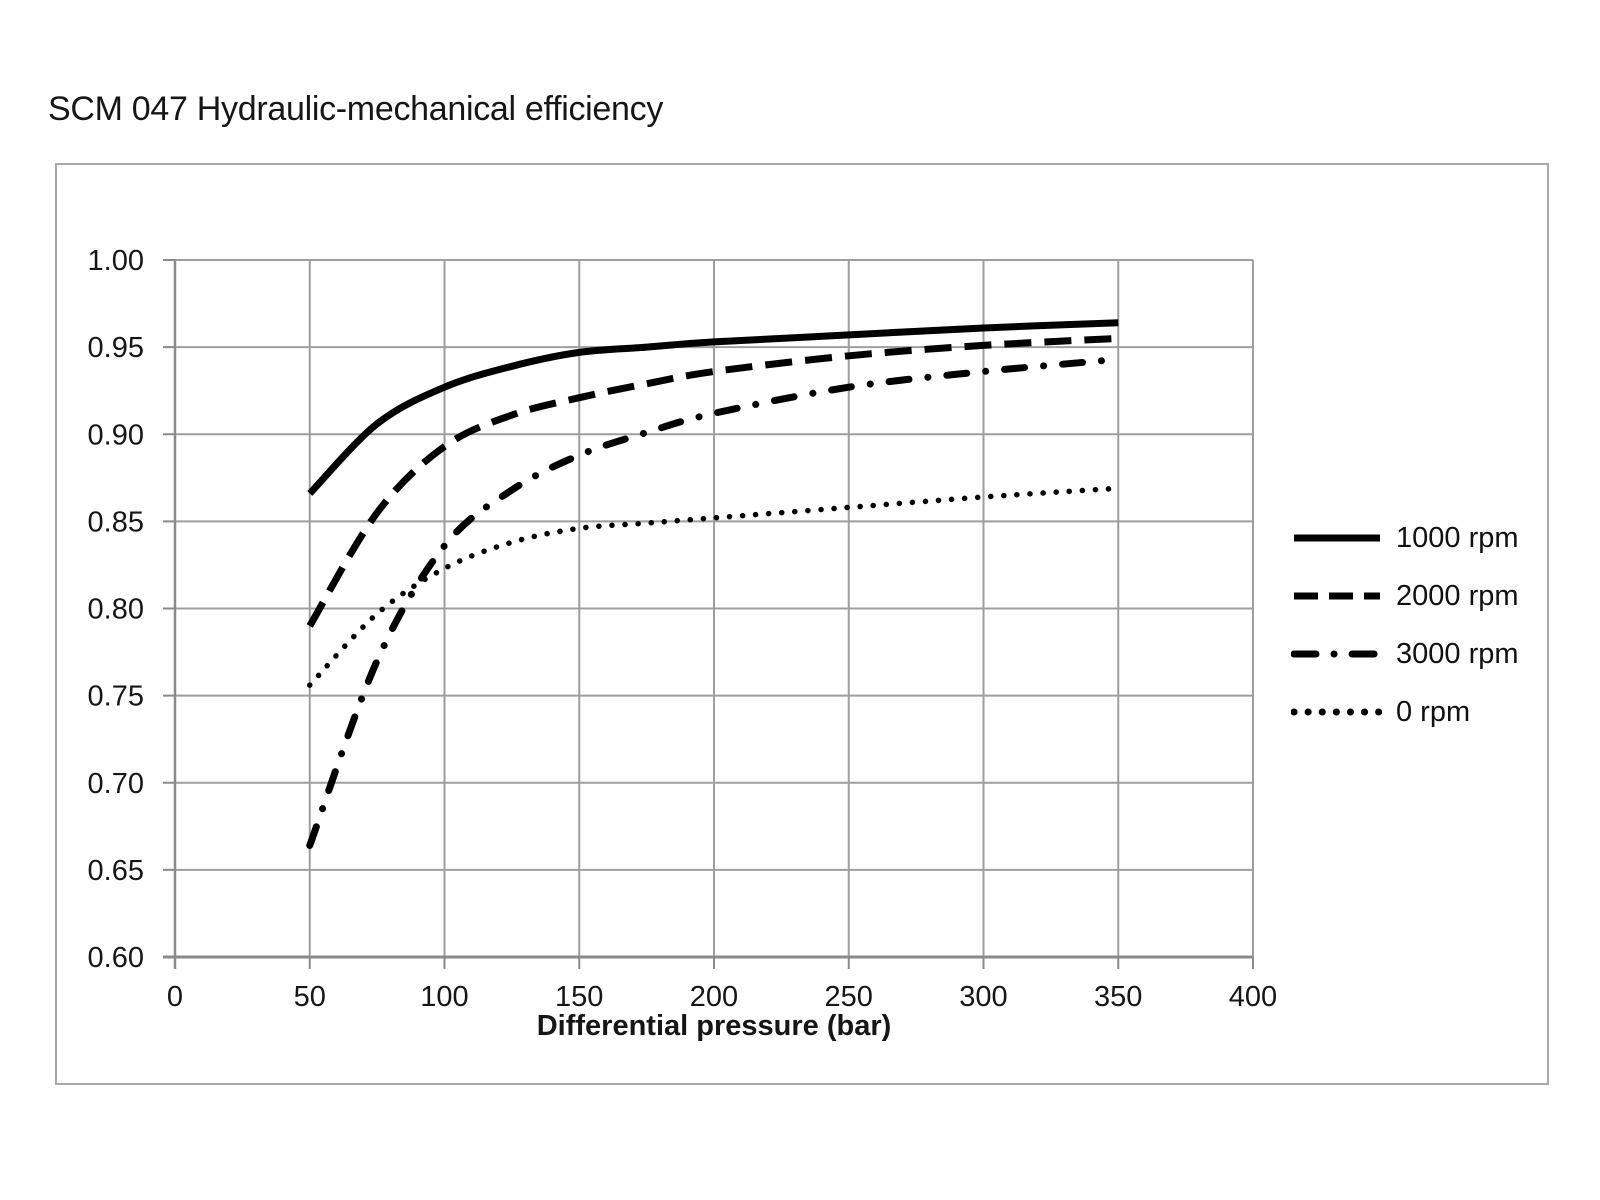  Describe the element at coordinates (175, 997) in the screenshot. I see `x-tick-label: 0` at that location.